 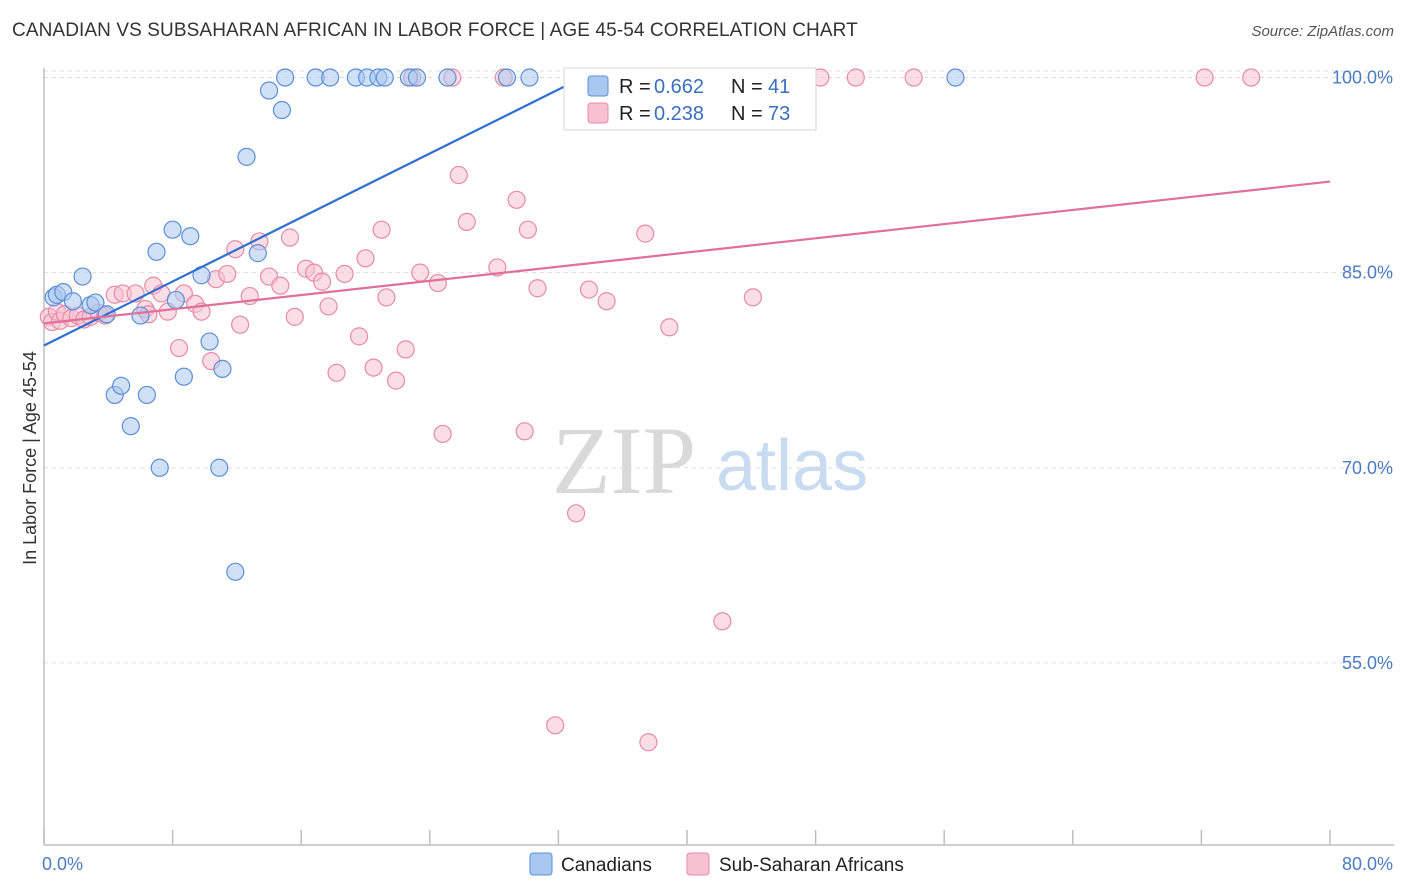 What do you see at coordinates (606, 865) in the screenshot?
I see `bottom-legend-label-canadians: Canadians` at bounding box center [606, 865].